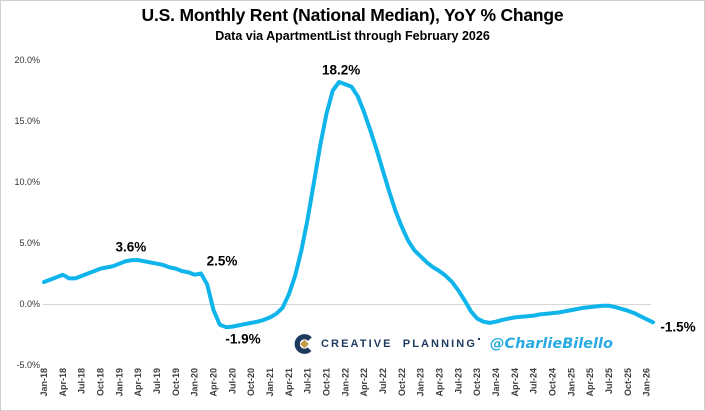 Image resolution: width=705 pixels, height=411 pixels. I want to click on x-axis-tick-label: Apr-19, so click(138, 382).